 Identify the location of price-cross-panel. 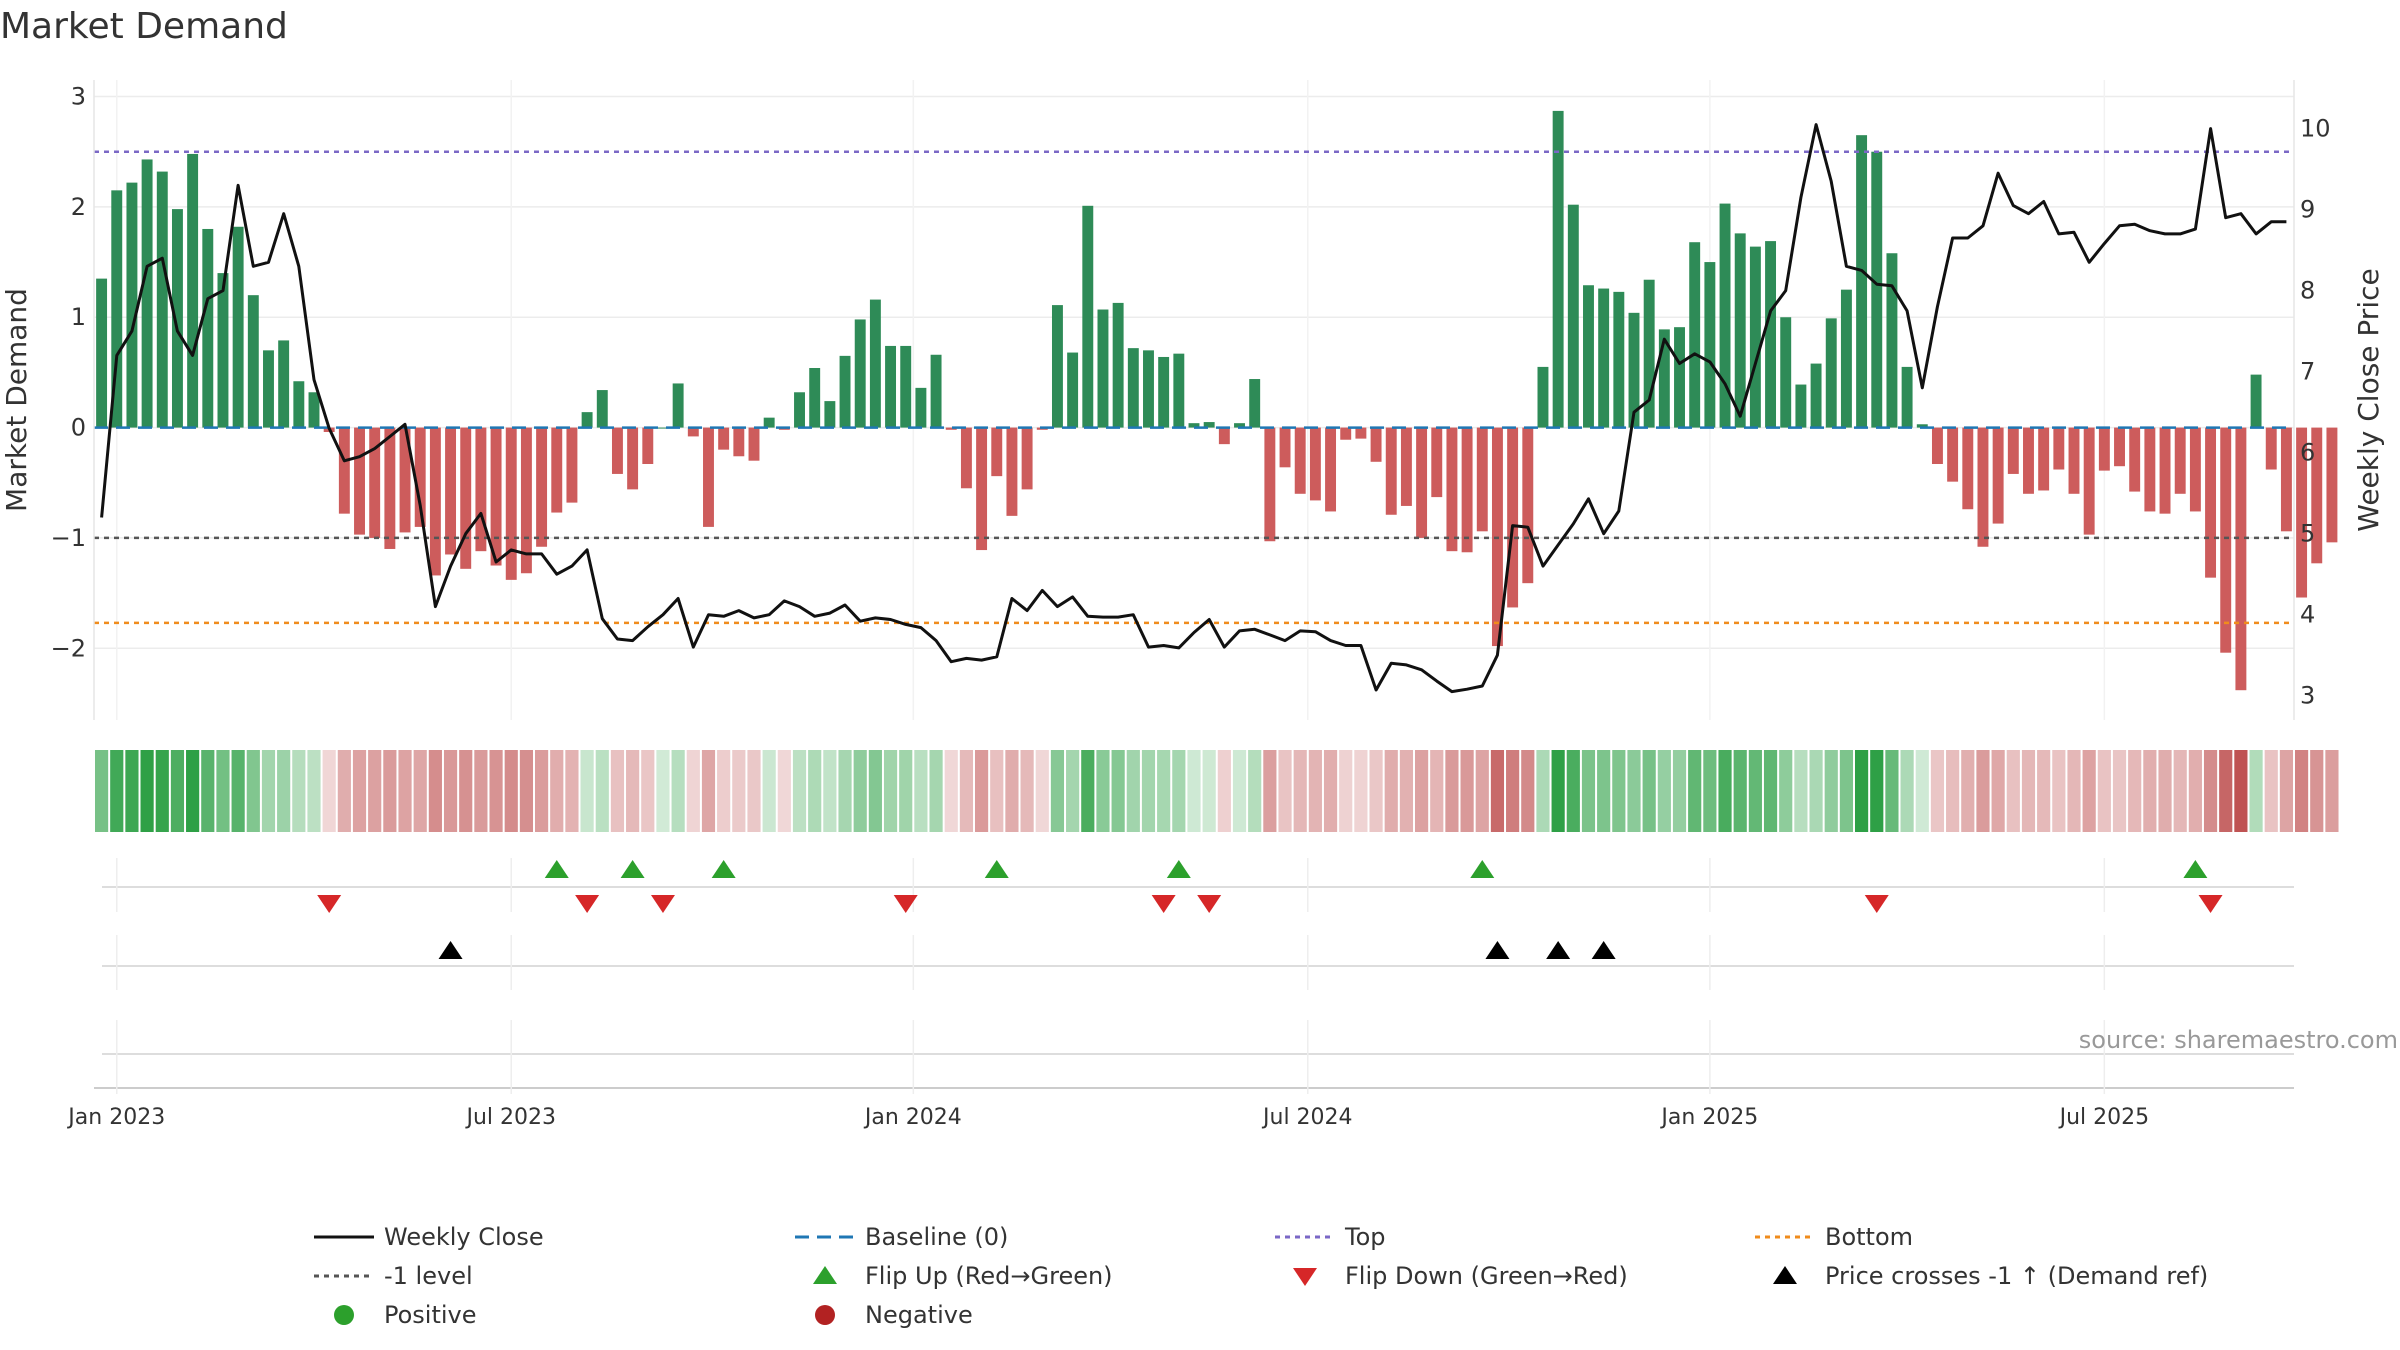
(1198, 962).